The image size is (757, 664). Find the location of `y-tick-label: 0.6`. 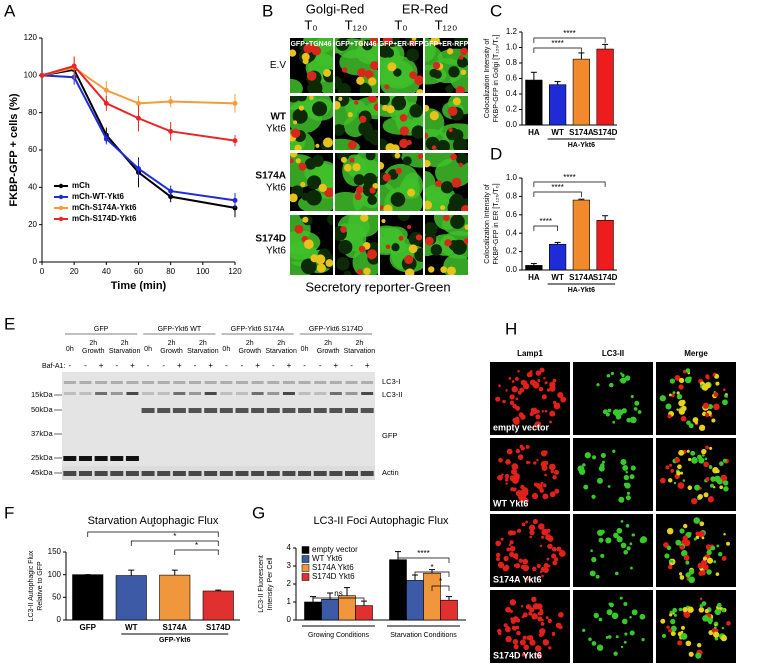

y-tick-label: 0.6 is located at coordinates (512, 214).